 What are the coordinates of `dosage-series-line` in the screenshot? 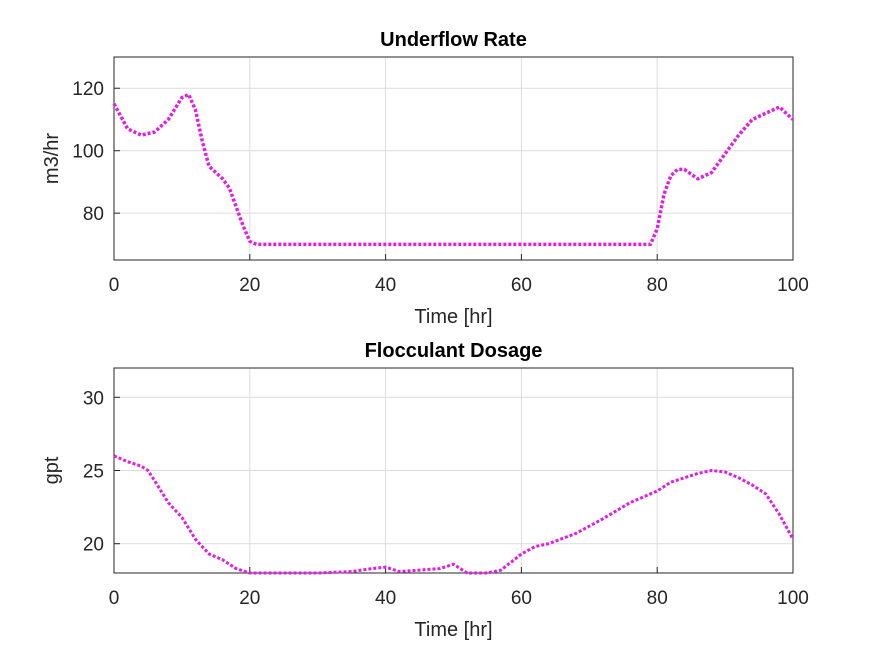 It's located at (454, 514).